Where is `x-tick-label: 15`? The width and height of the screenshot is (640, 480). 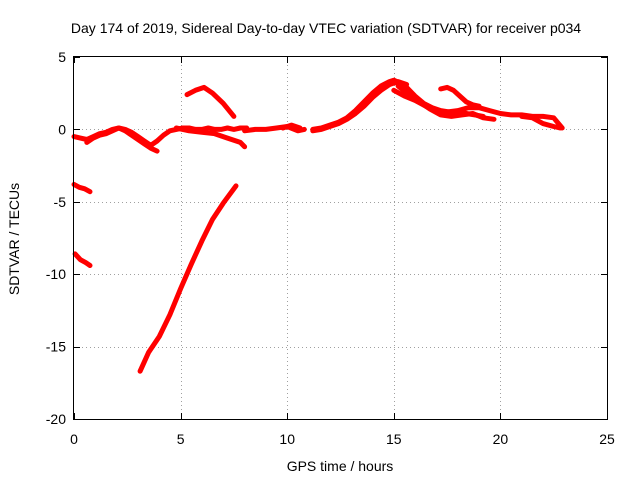 x-tick-label: 15 is located at coordinates (394, 439).